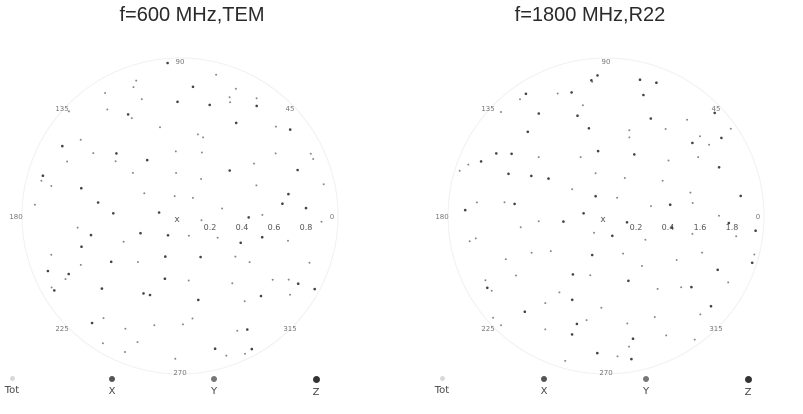  Describe the element at coordinates (605, 372) in the screenshot. I see `angle-label: 270` at that location.